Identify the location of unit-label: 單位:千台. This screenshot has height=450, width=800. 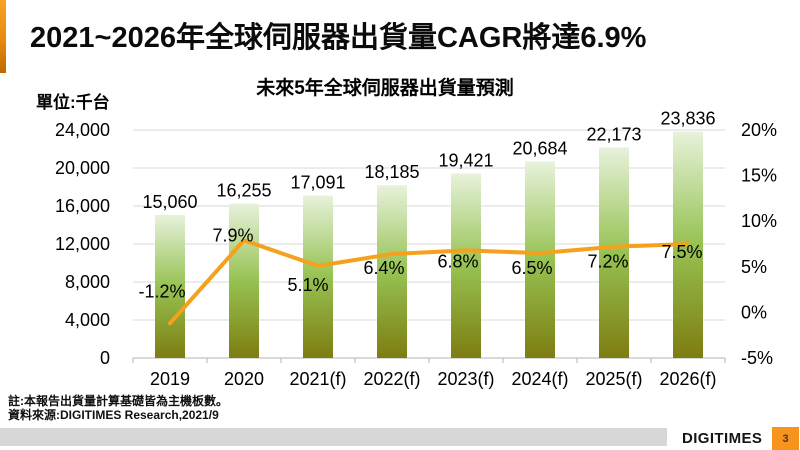
(73, 102).